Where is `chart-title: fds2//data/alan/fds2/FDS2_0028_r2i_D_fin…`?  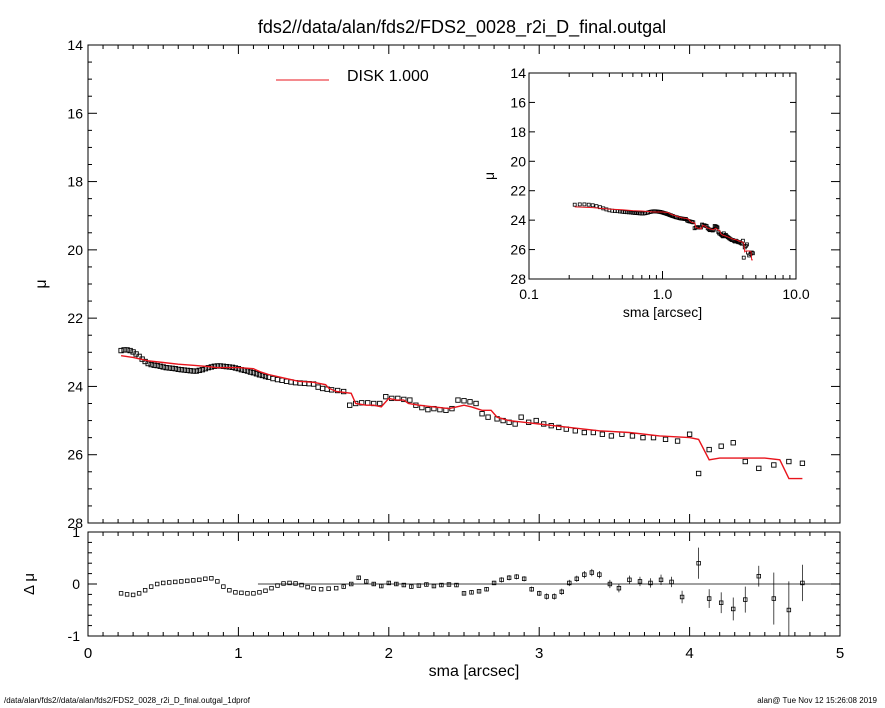 chart-title: fds2//data/alan/fds2/FDS2_0028_r2i_D_fin… is located at coordinates (462, 27).